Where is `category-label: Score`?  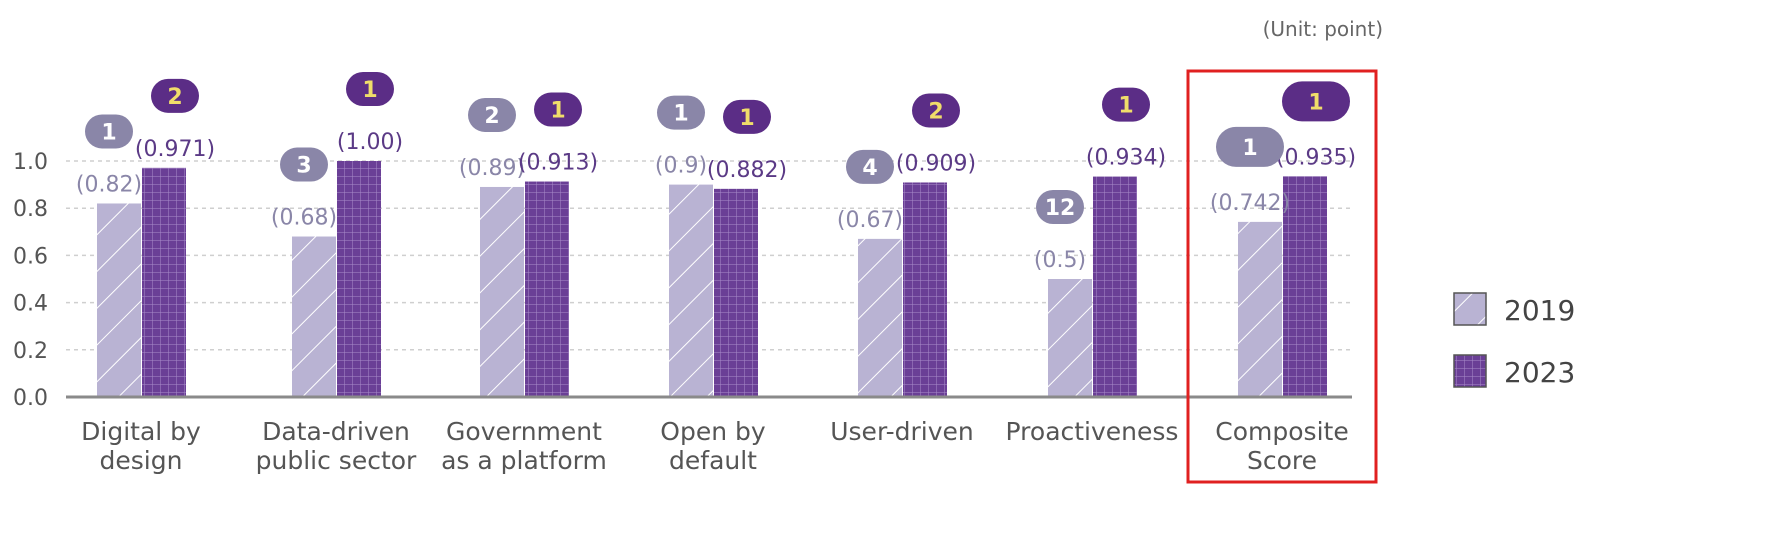 category-label: Score is located at coordinates (1282, 460).